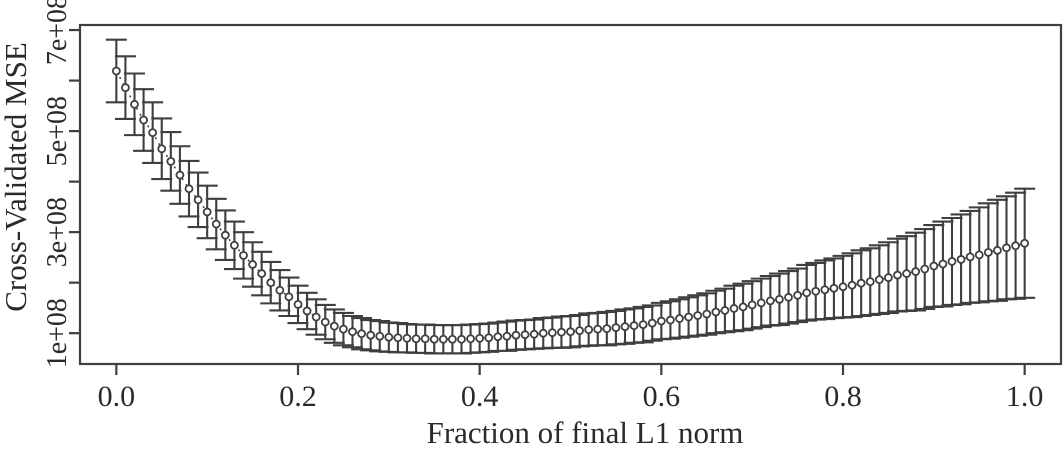 Image resolution: width=1064 pixels, height=449 pixels. Describe the element at coordinates (1025, 396) in the screenshot. I see `x-tick-label: 1.0` at that location.